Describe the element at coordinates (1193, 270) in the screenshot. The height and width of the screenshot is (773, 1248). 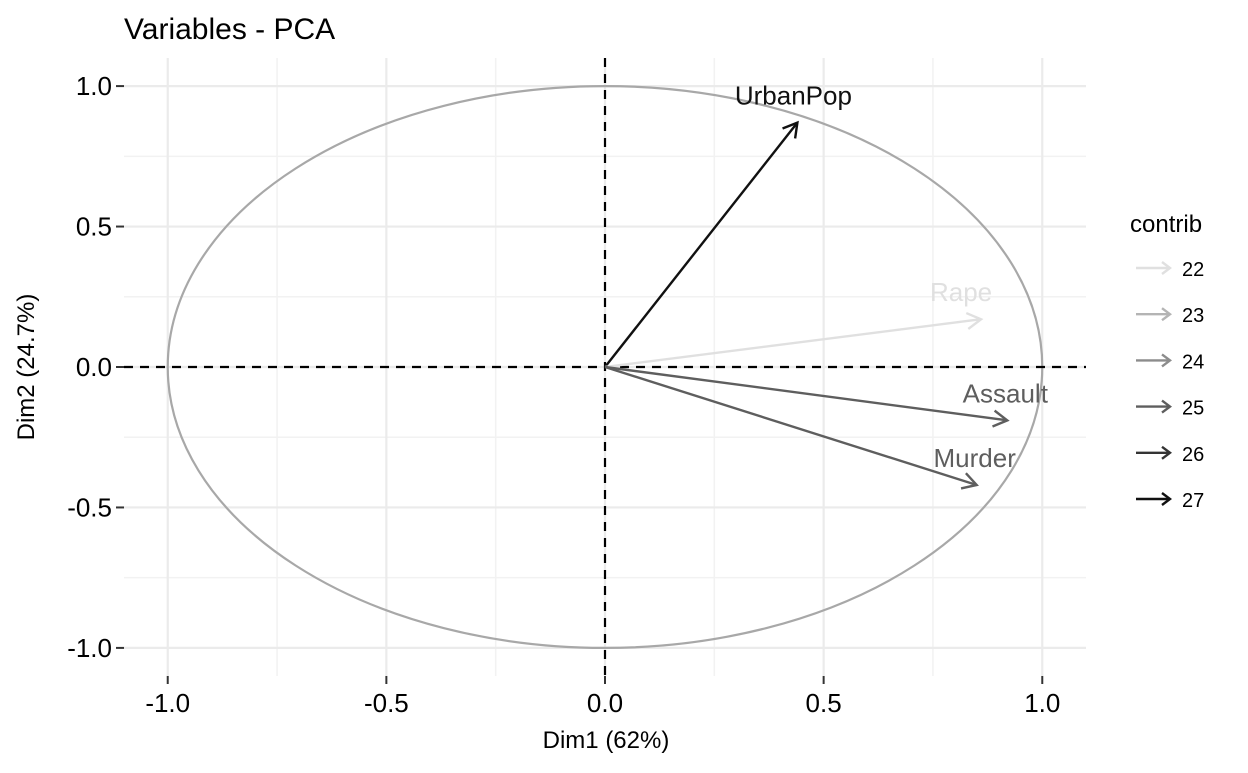
I see `legend-label: 22` at that location.